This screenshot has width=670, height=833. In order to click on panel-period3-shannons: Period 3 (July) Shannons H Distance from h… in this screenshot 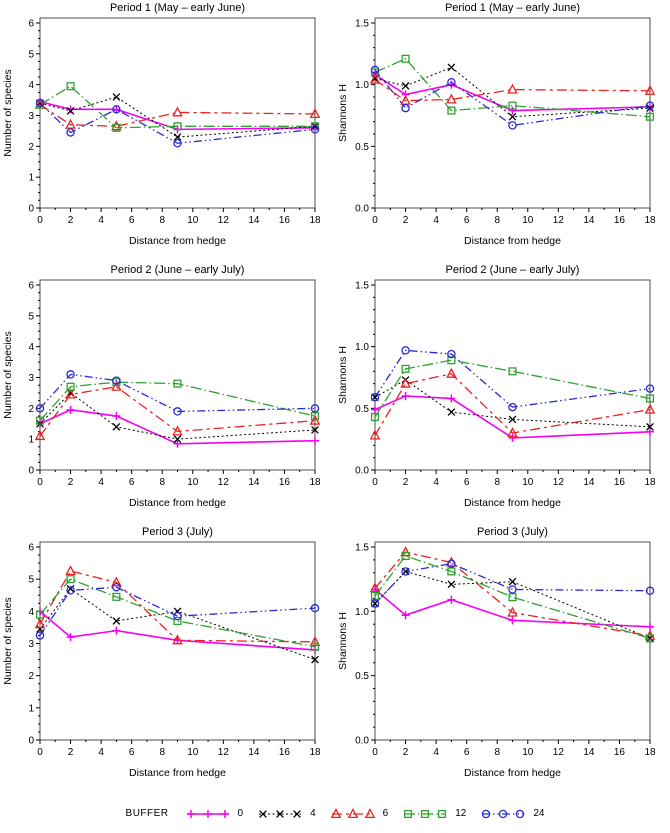, I will do `click(496, 652)`.